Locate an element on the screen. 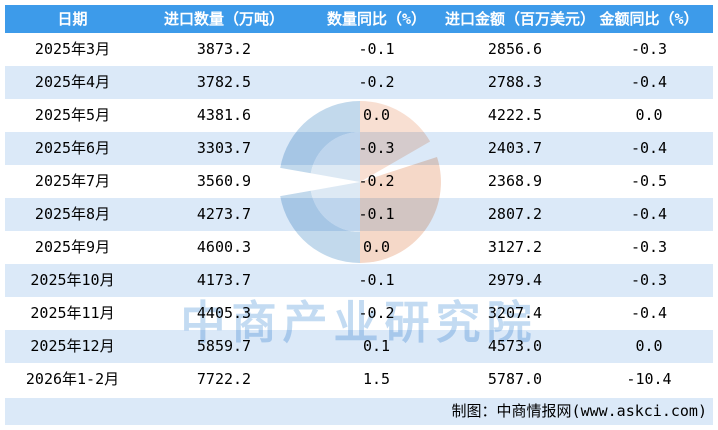 The width and height of the screenshot is (718, 430). cell-value: 3127.2 is located at coordinates (515, 247).